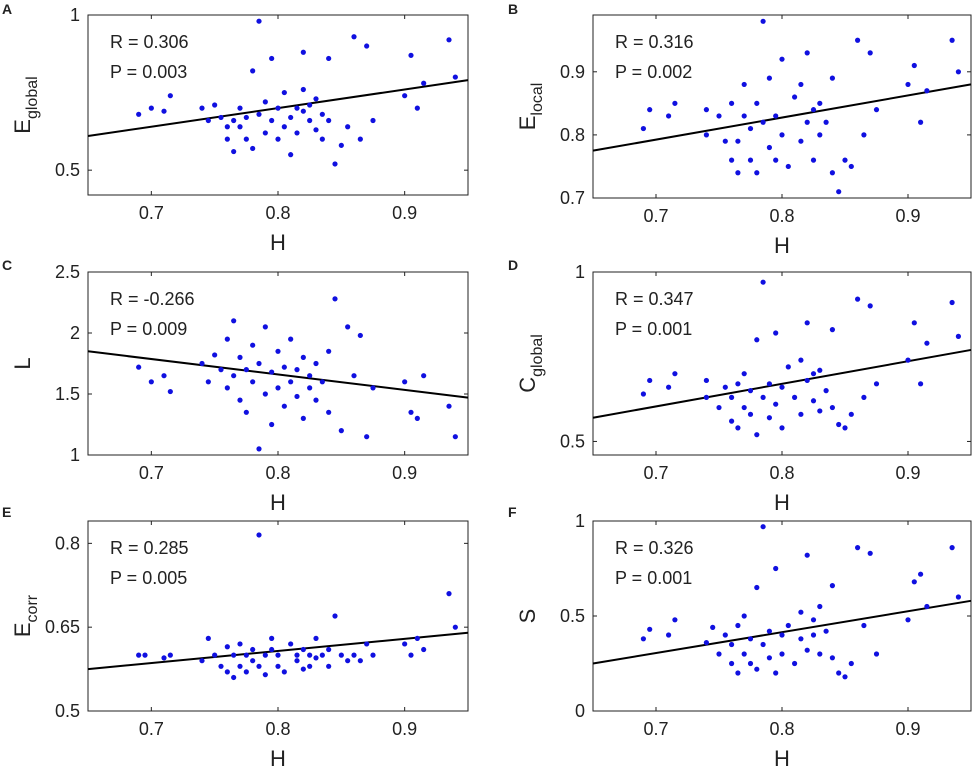 The image size is (976, 777). I want to click on y-axis-label-c: L, so click(22, 363).